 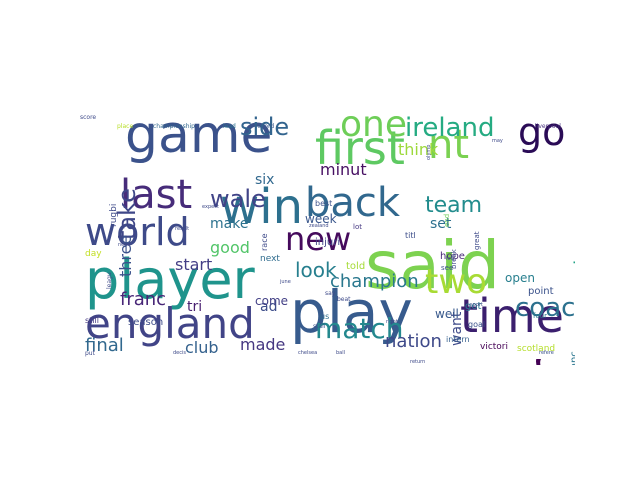 What do you see at coordinates (497, 141) in the screenshot?
I see `cloud-word: may` at bounding box center [497, 141].